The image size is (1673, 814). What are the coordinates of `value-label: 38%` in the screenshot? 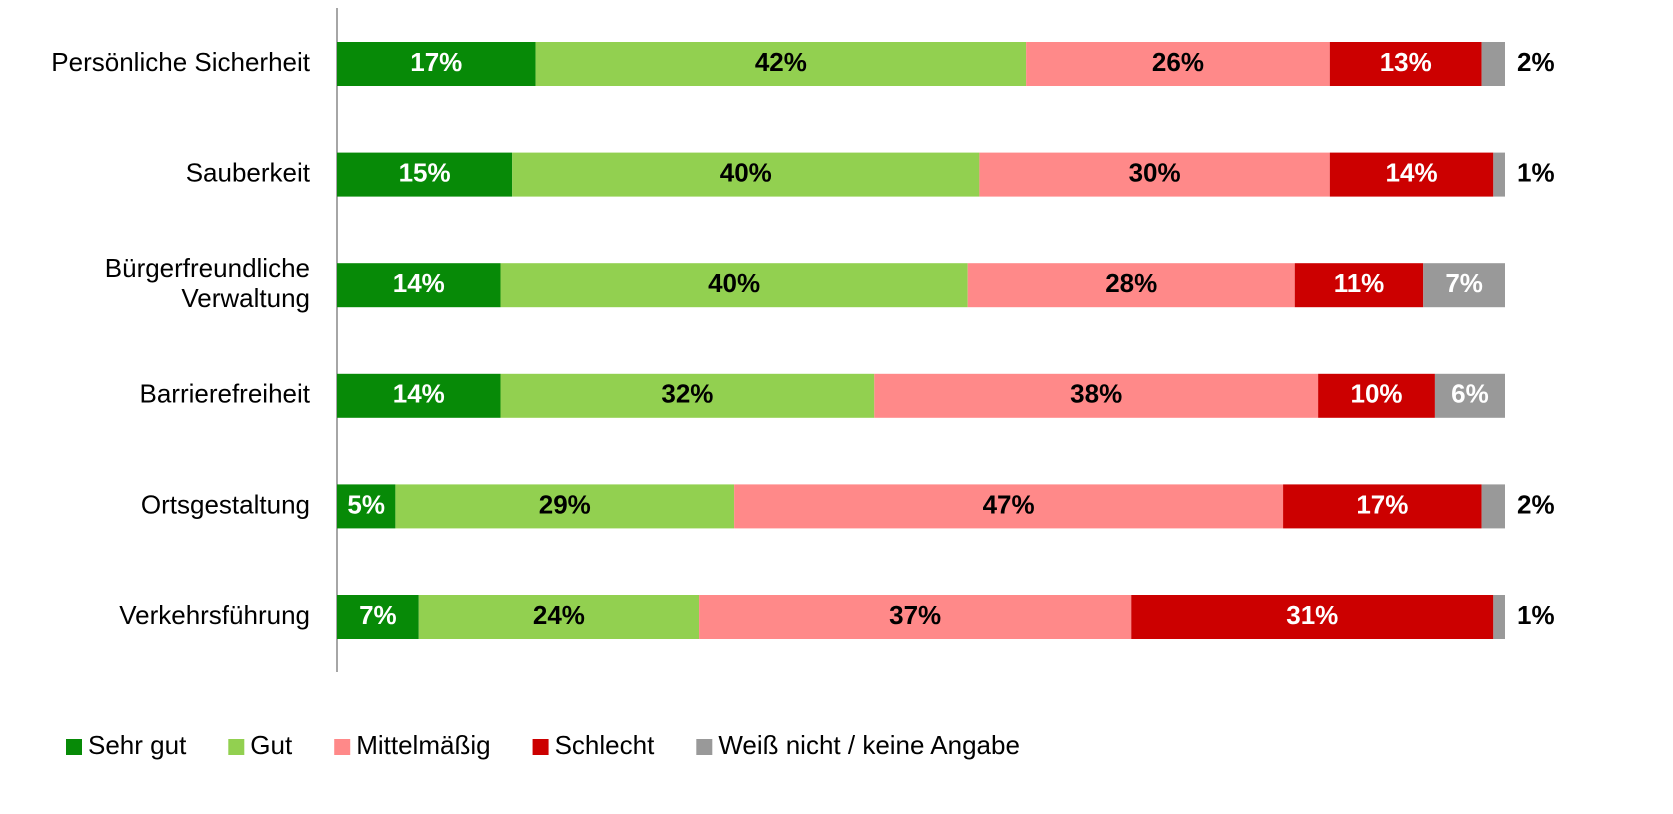 It's located at (1096, 394).